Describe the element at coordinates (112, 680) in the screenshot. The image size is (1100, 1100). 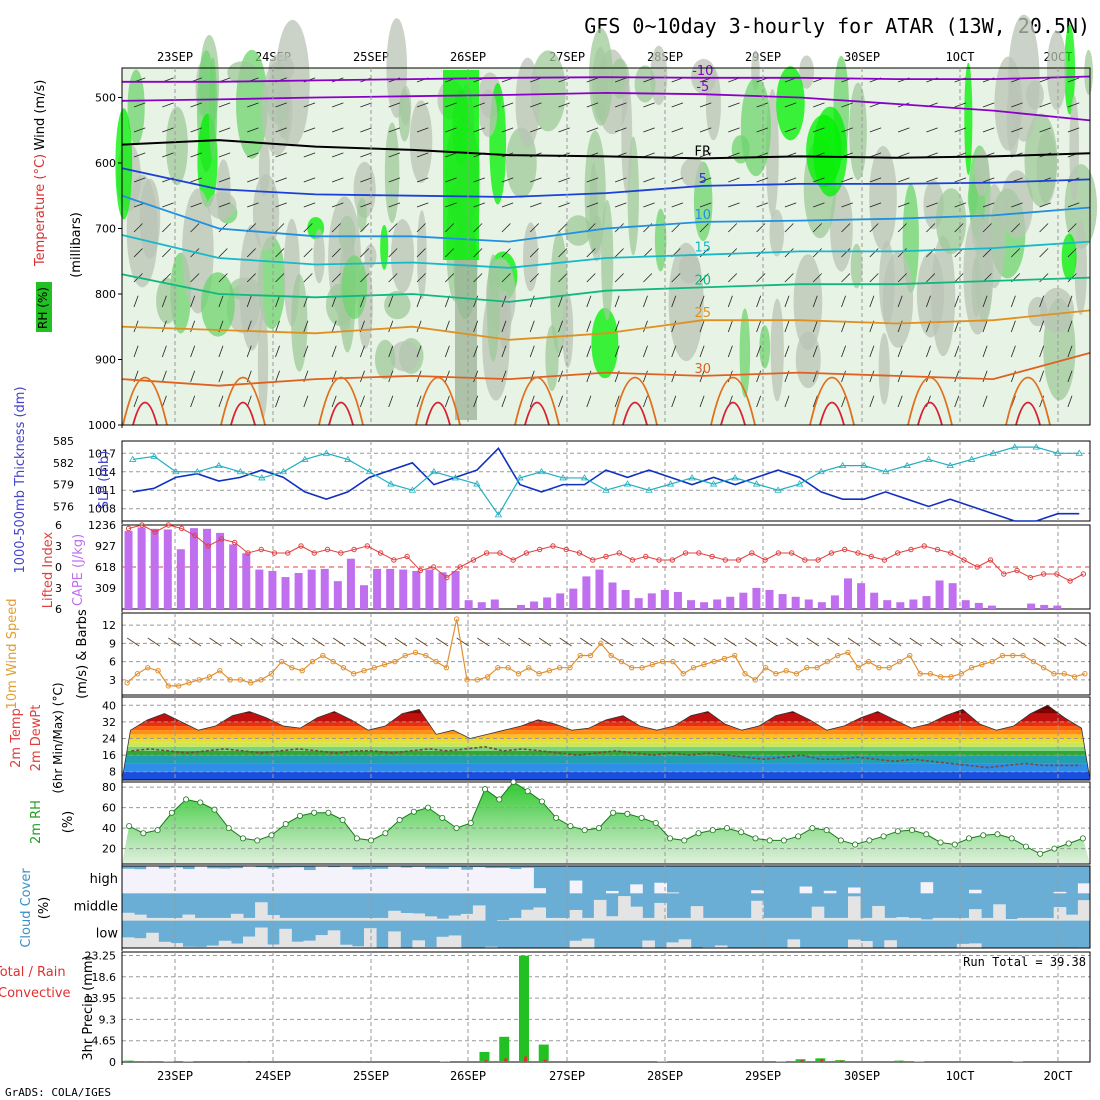
I see `tick-label: 3` at that location.